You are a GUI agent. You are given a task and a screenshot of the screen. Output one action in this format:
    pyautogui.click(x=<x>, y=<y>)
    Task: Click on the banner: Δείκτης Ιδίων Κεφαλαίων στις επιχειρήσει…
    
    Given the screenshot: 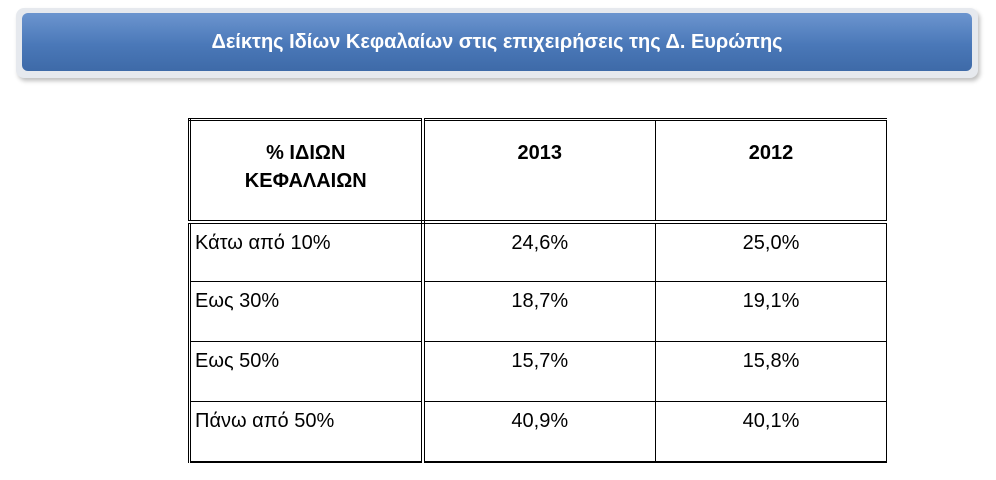 What is the action you would take?
    pyautogui.click(x=497, y=42)
    